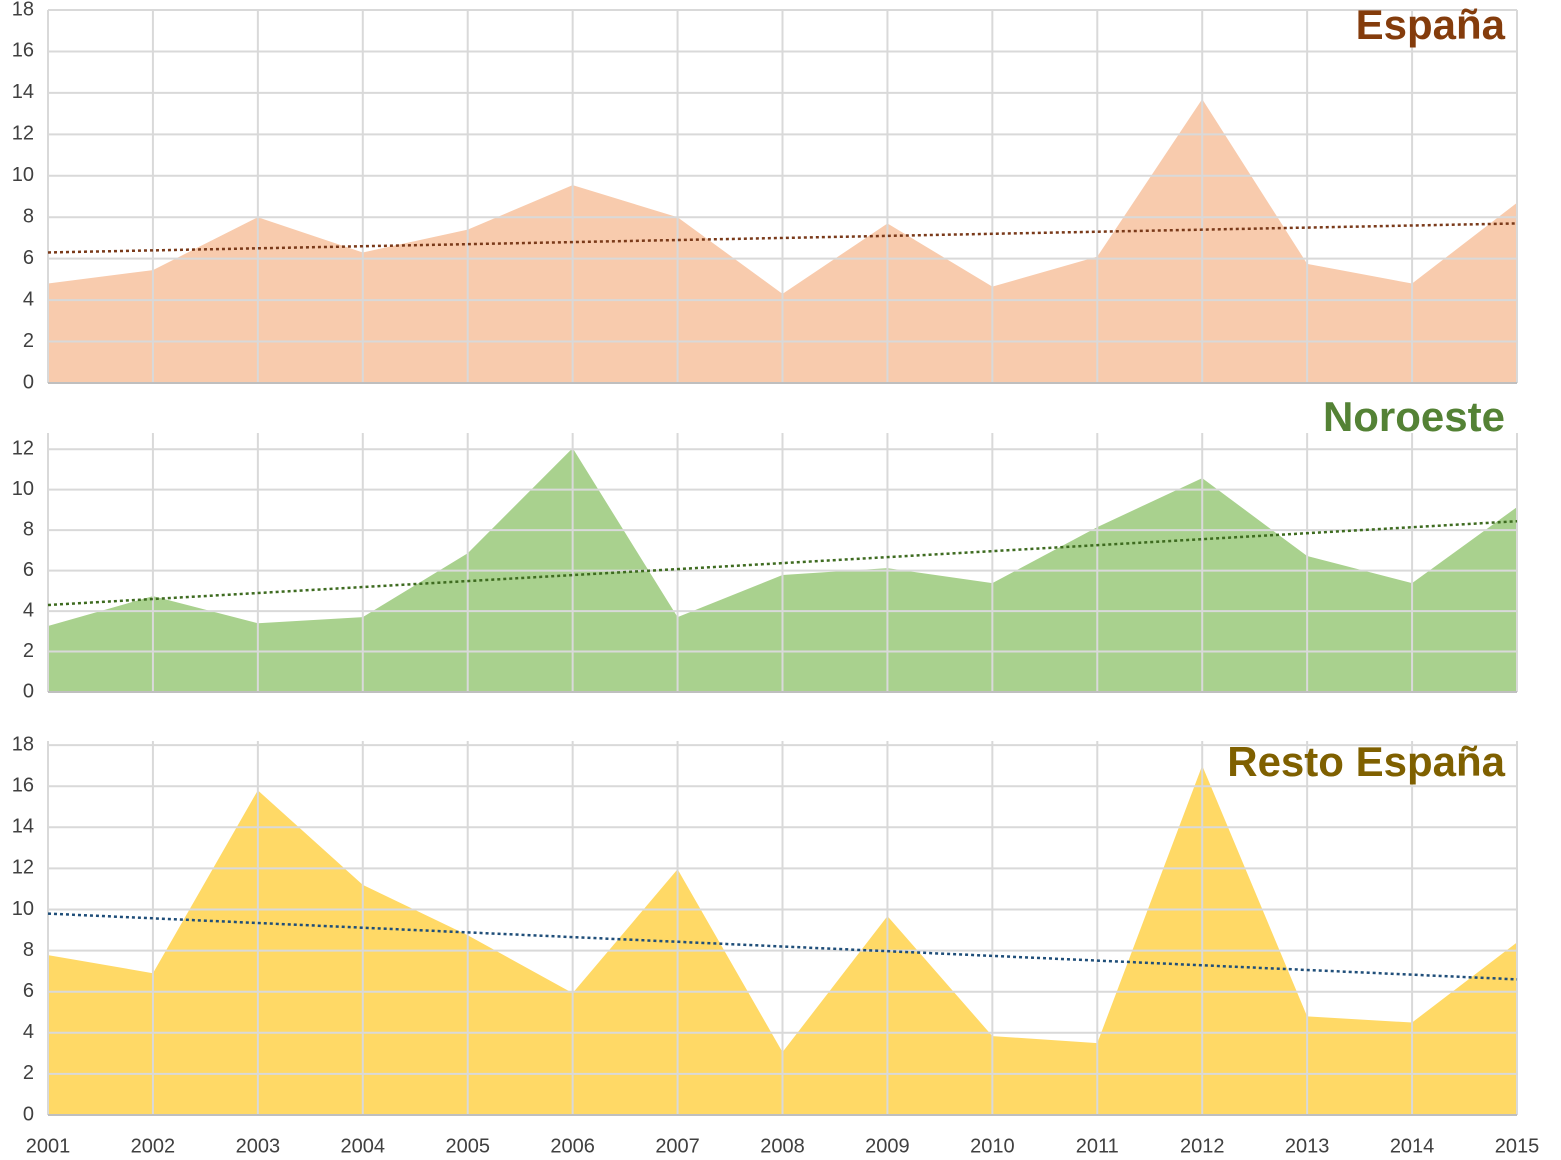 The height and width of the screenshot is (1160, 1561). Describe the element at coordinates (887, 1146) in the screenshot. I see `x-tick-label: 2009` at that location.